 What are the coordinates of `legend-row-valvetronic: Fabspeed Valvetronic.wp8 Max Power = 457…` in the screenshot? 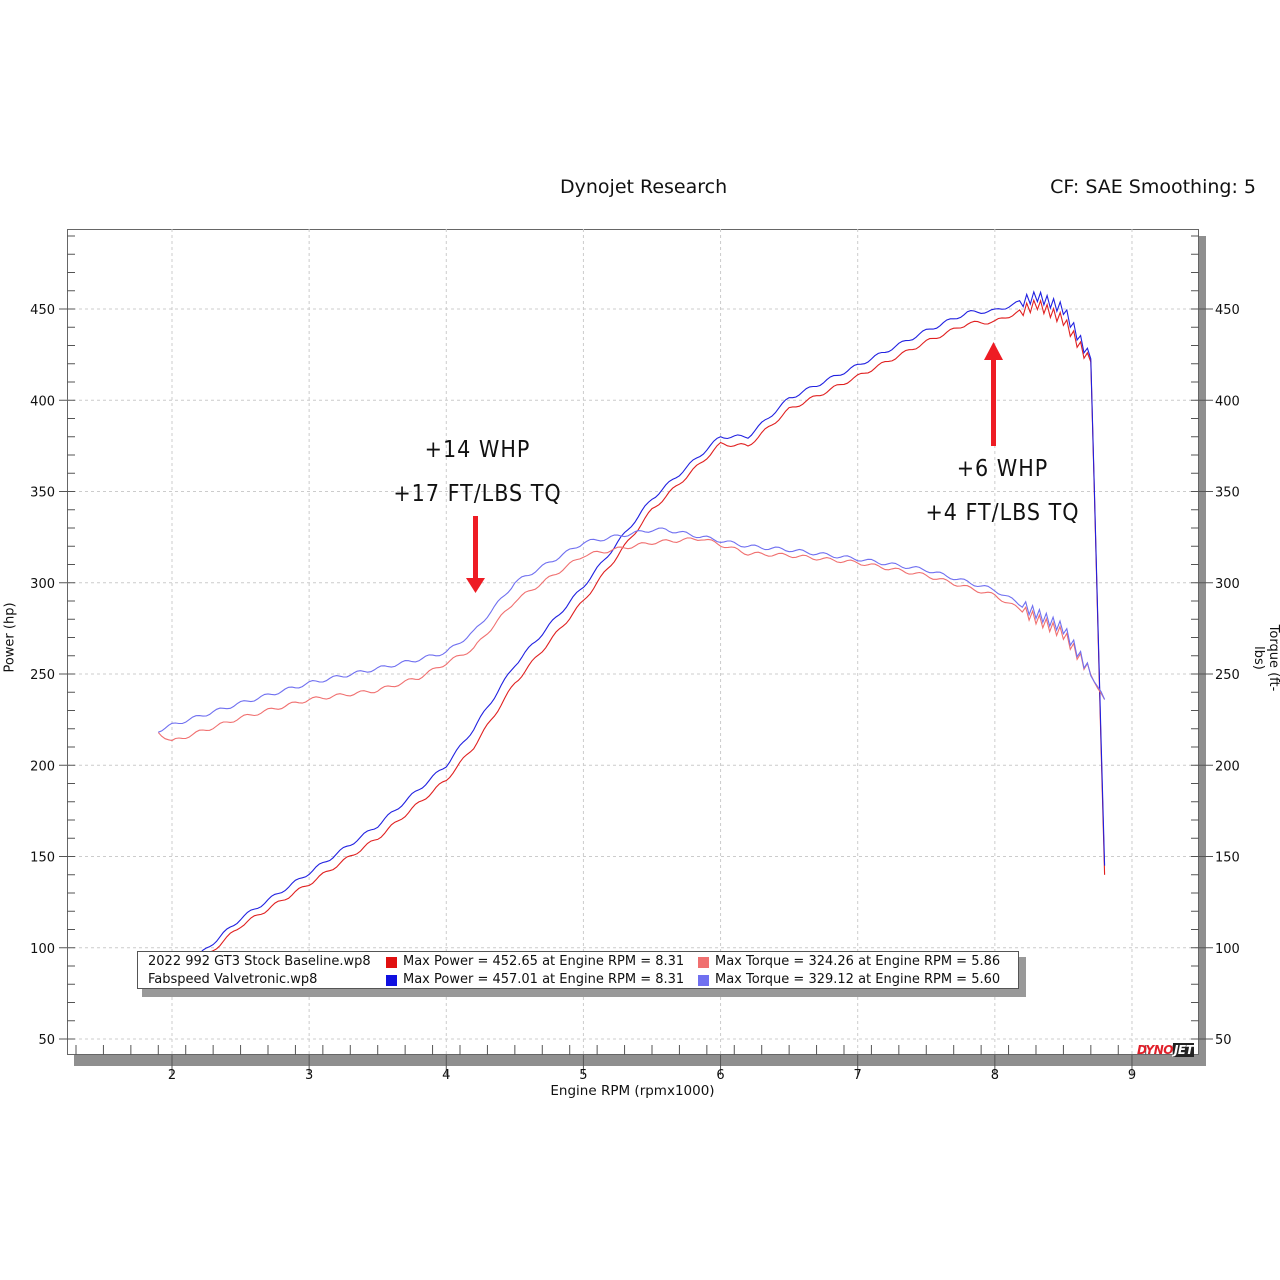 It's located at (578, 980).